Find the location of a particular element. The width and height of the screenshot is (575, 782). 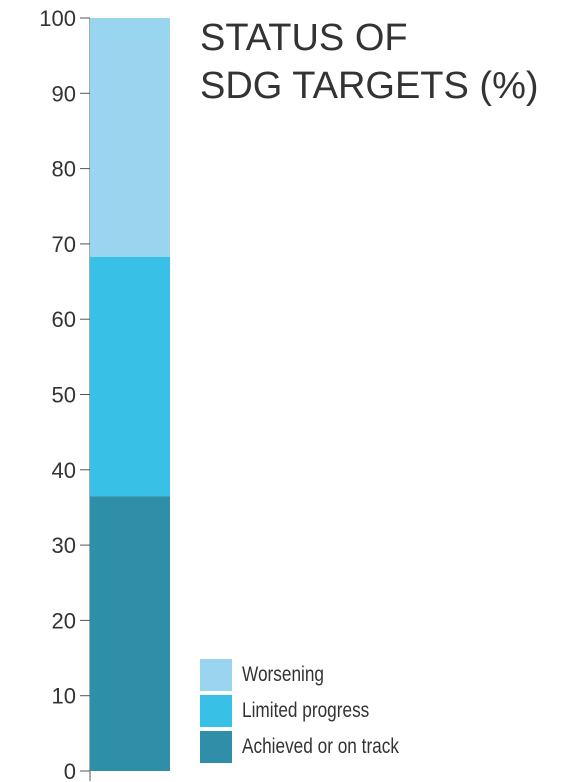

legend-item-limited-progress: Limited progress is located at coordinates (316, 711).